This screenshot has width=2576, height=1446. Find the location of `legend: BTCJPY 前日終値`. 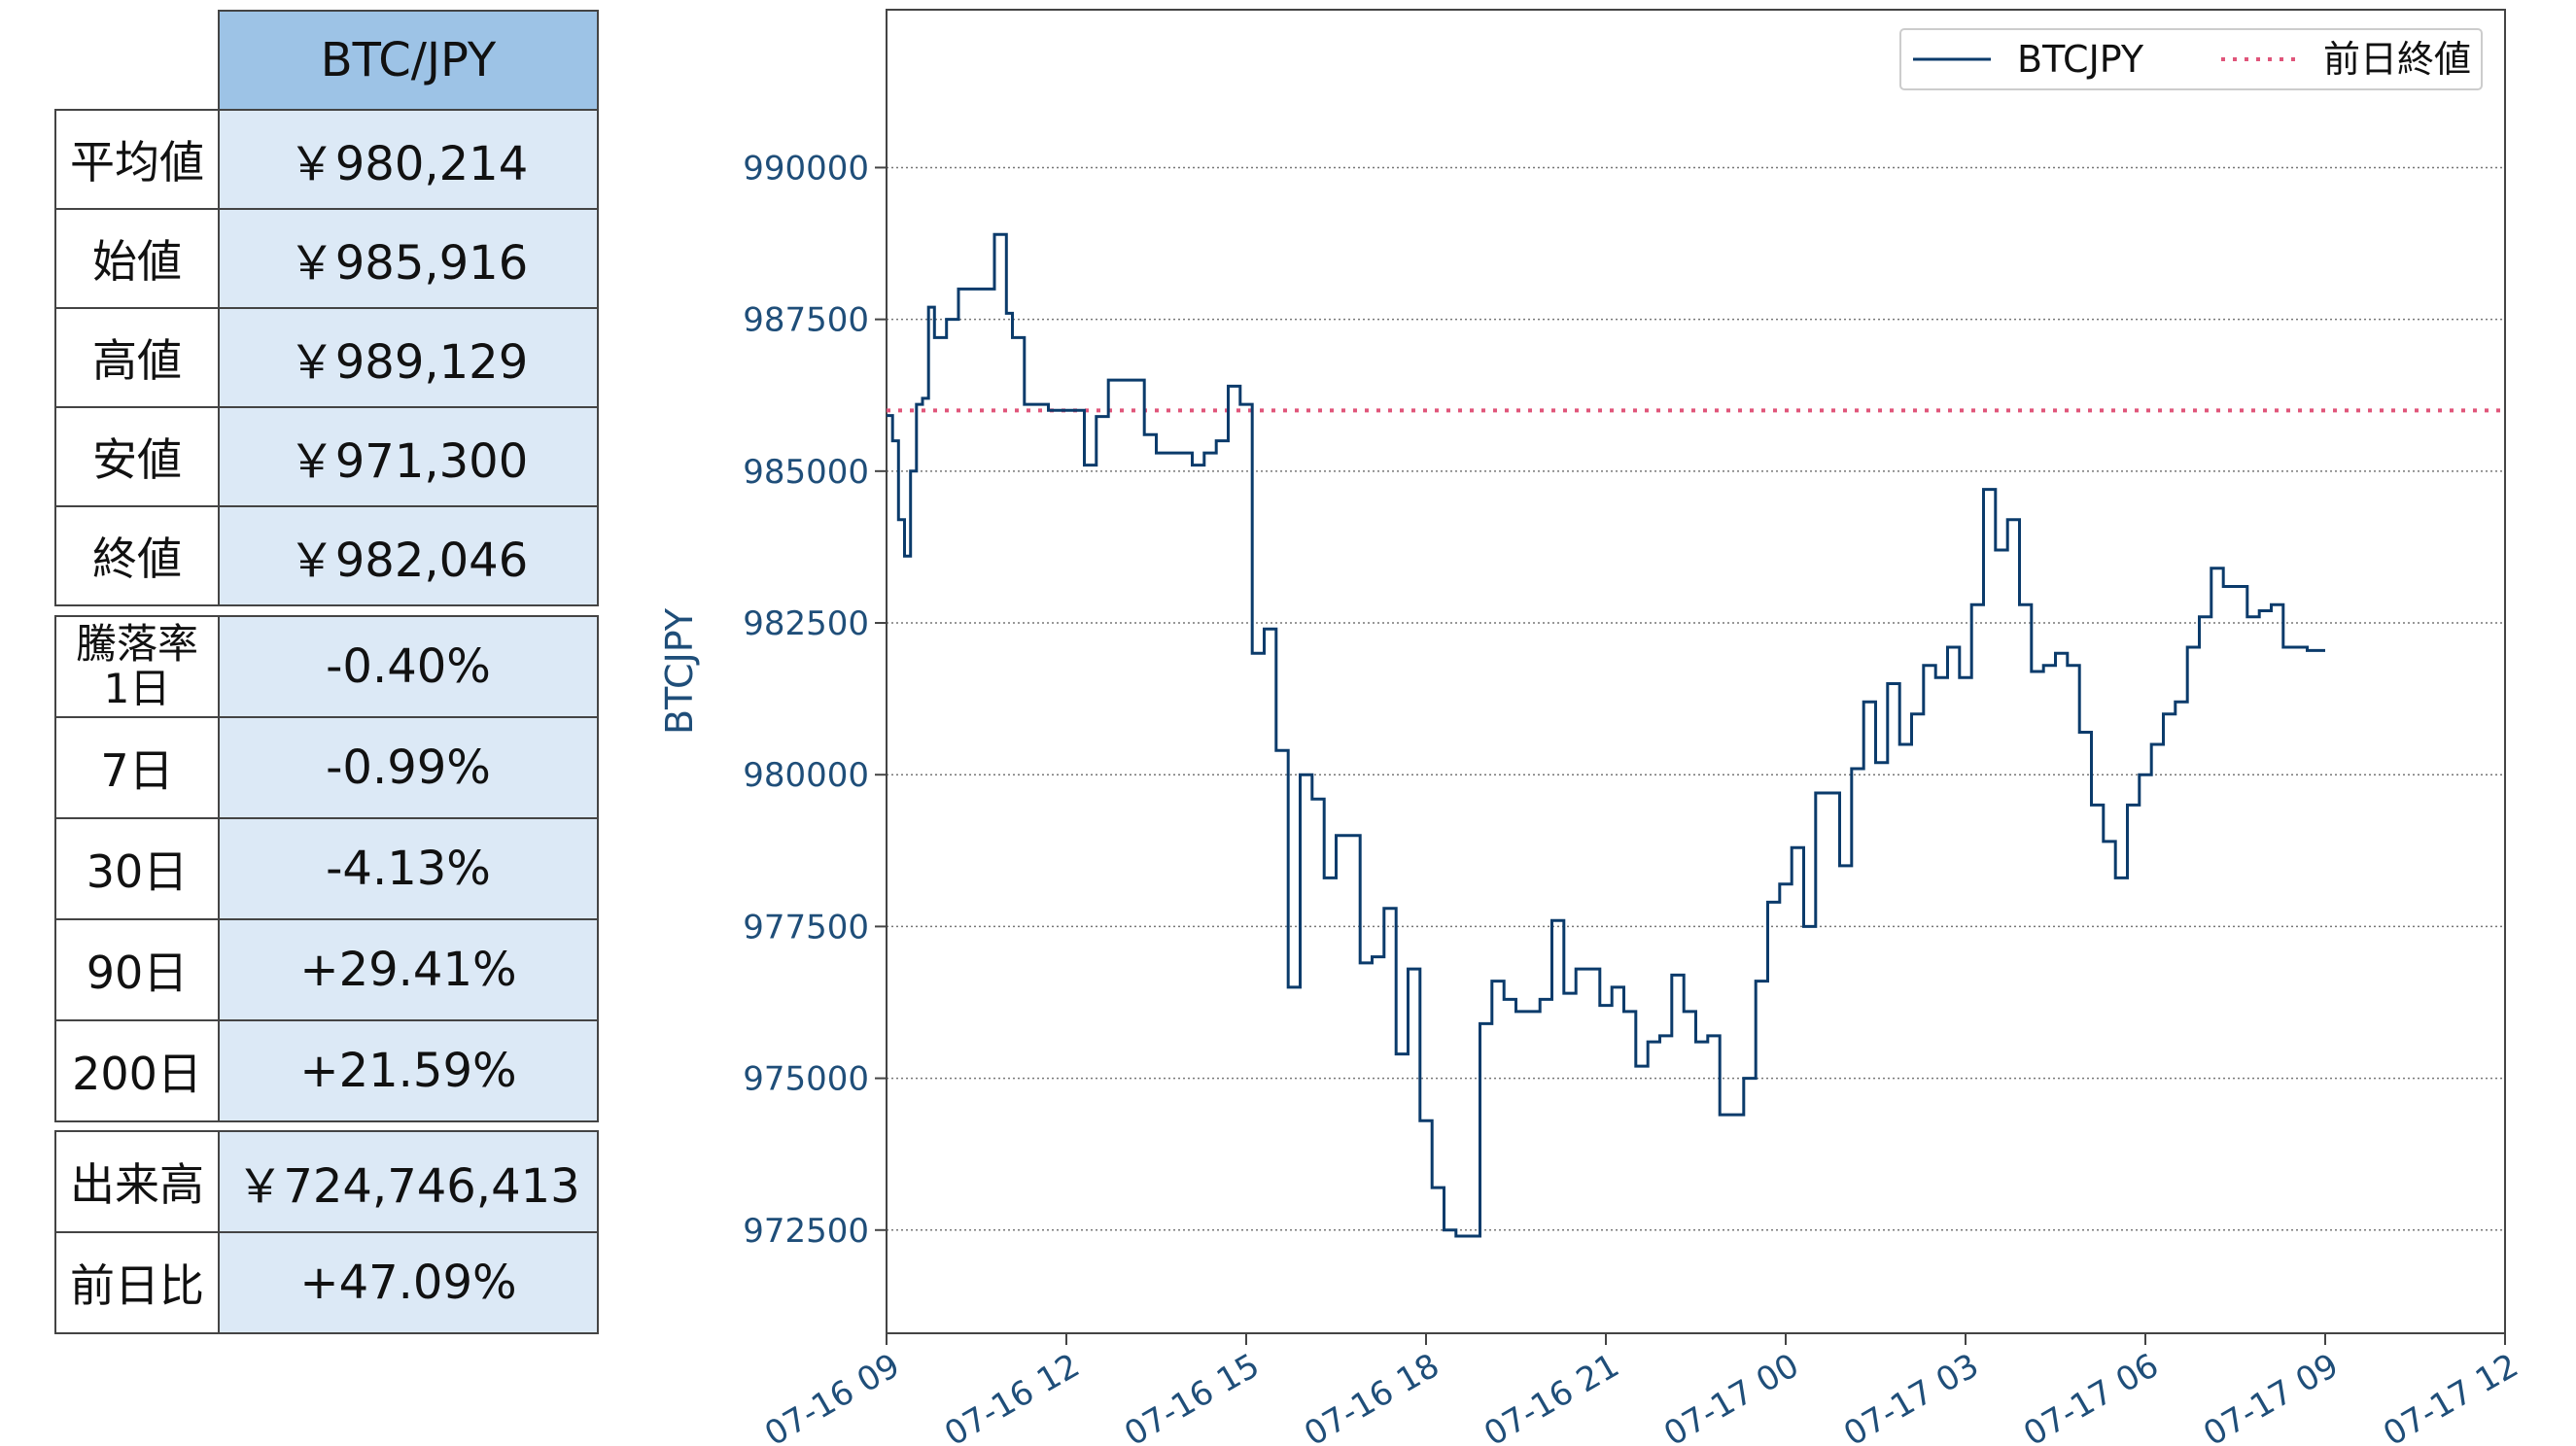

legend: BTCJPY 前日終値 is located at coordinates (2191, 59).